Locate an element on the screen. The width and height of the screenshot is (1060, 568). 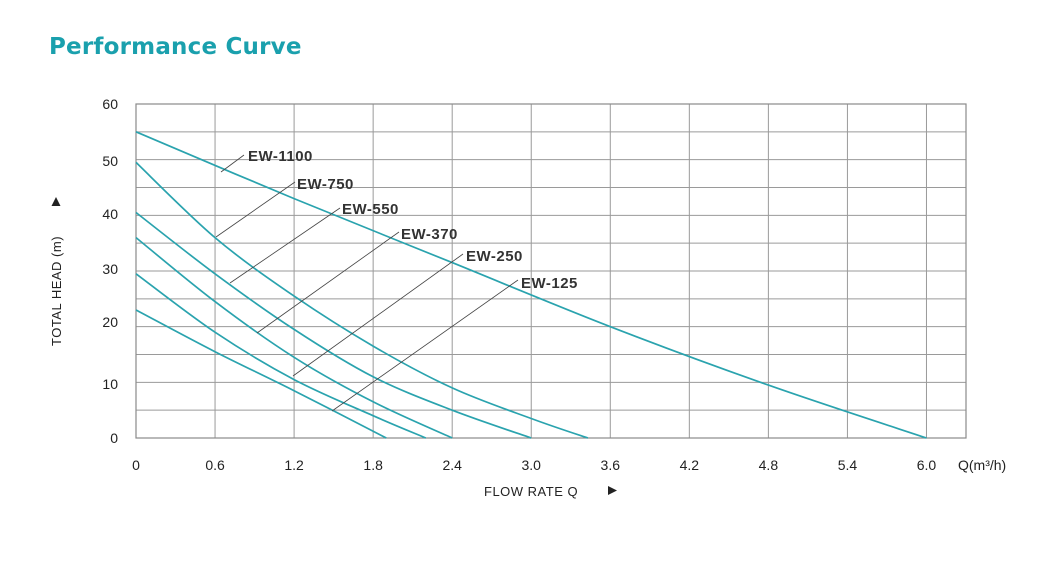
x-tick-label: 3.0 is located at coordinates (532, 465).